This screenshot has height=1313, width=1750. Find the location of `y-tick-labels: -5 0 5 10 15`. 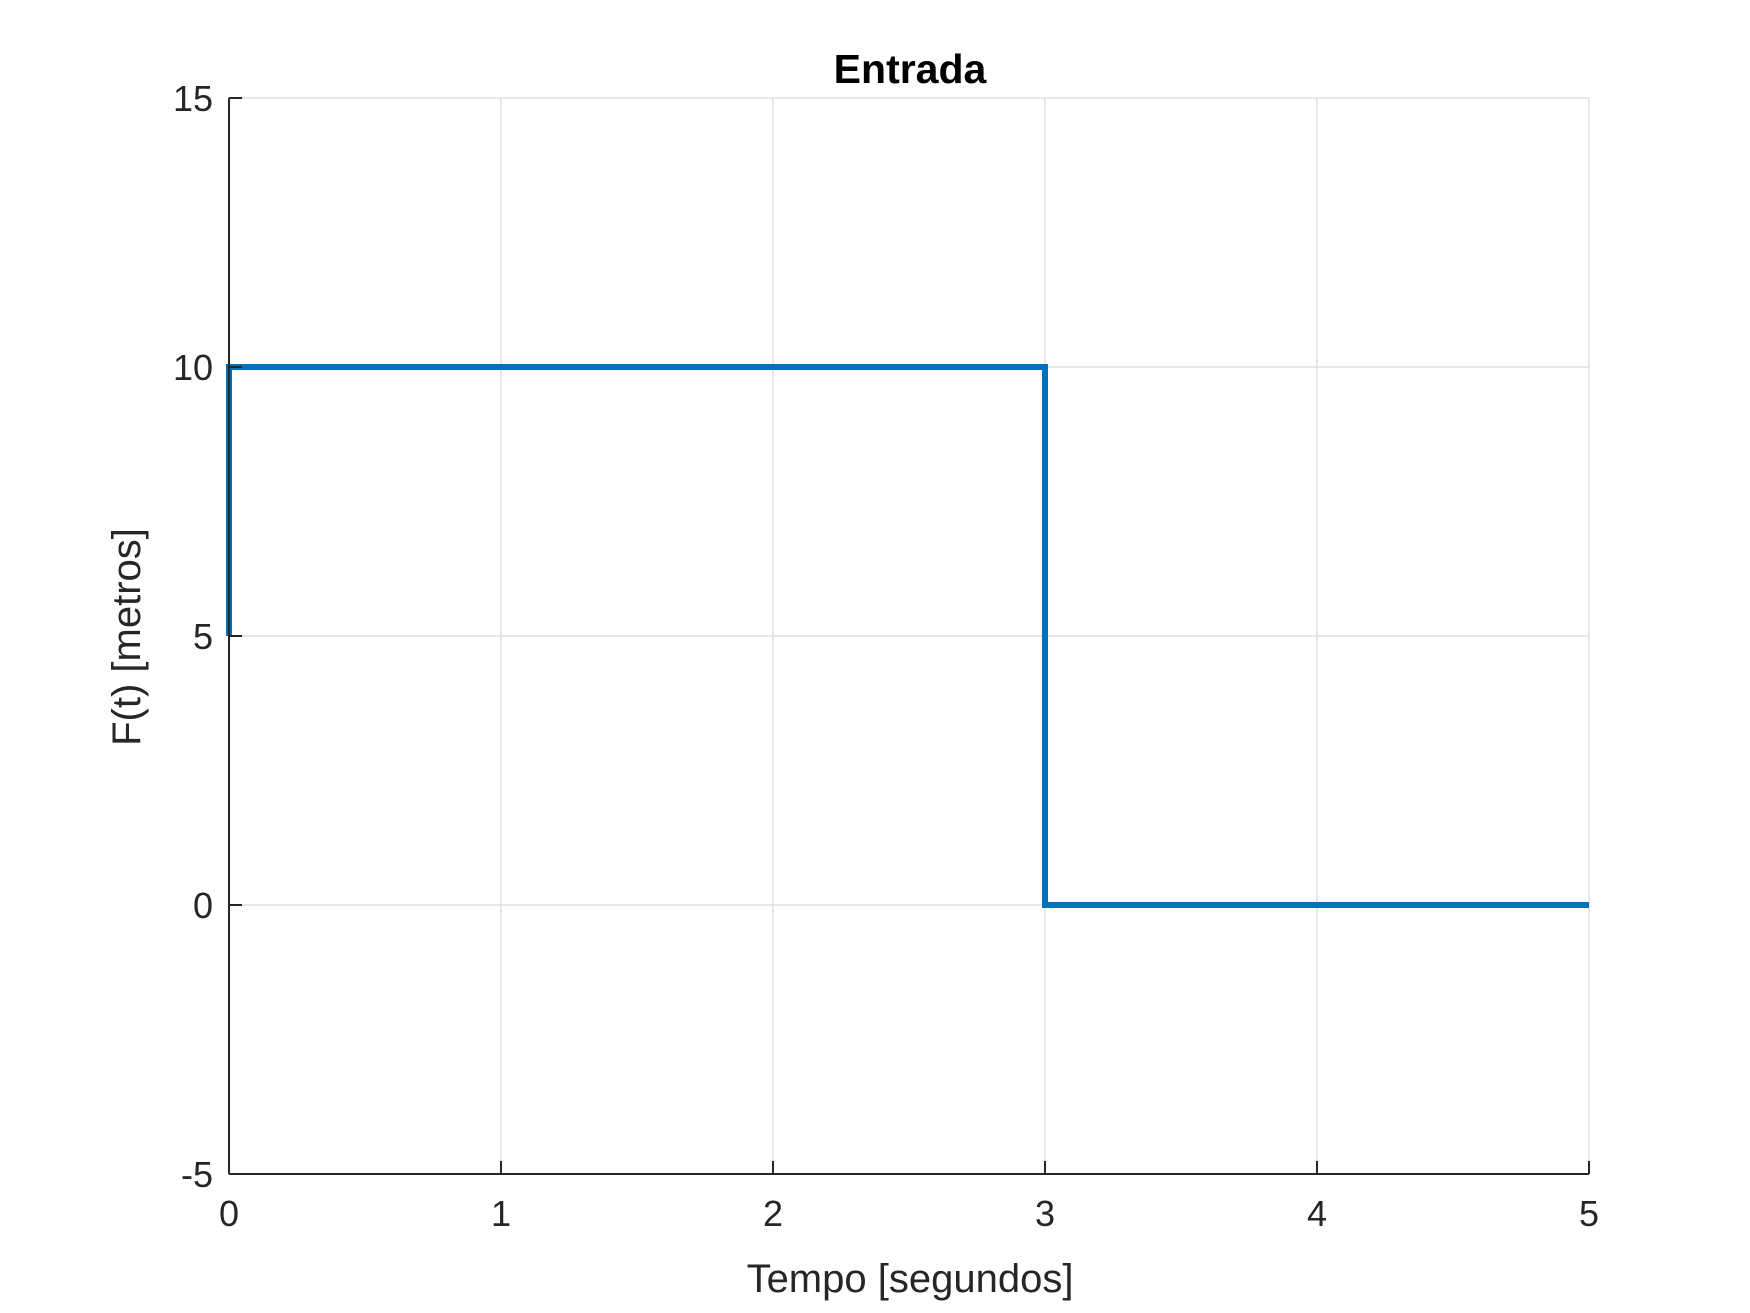

y-tick-labels: -5 0 5 10 15 is located at coordinates (193, 636).